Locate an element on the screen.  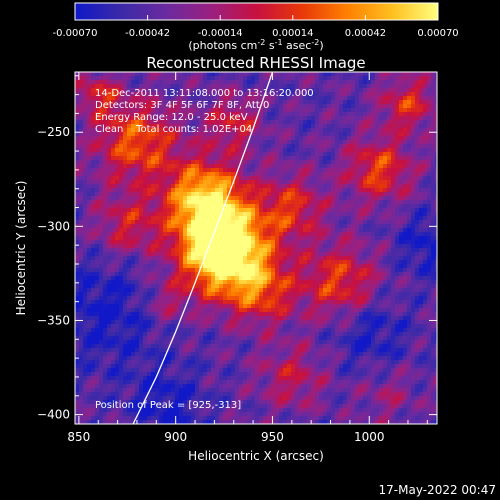
x-tick-label: 850 is located at coordinates (78, 437).